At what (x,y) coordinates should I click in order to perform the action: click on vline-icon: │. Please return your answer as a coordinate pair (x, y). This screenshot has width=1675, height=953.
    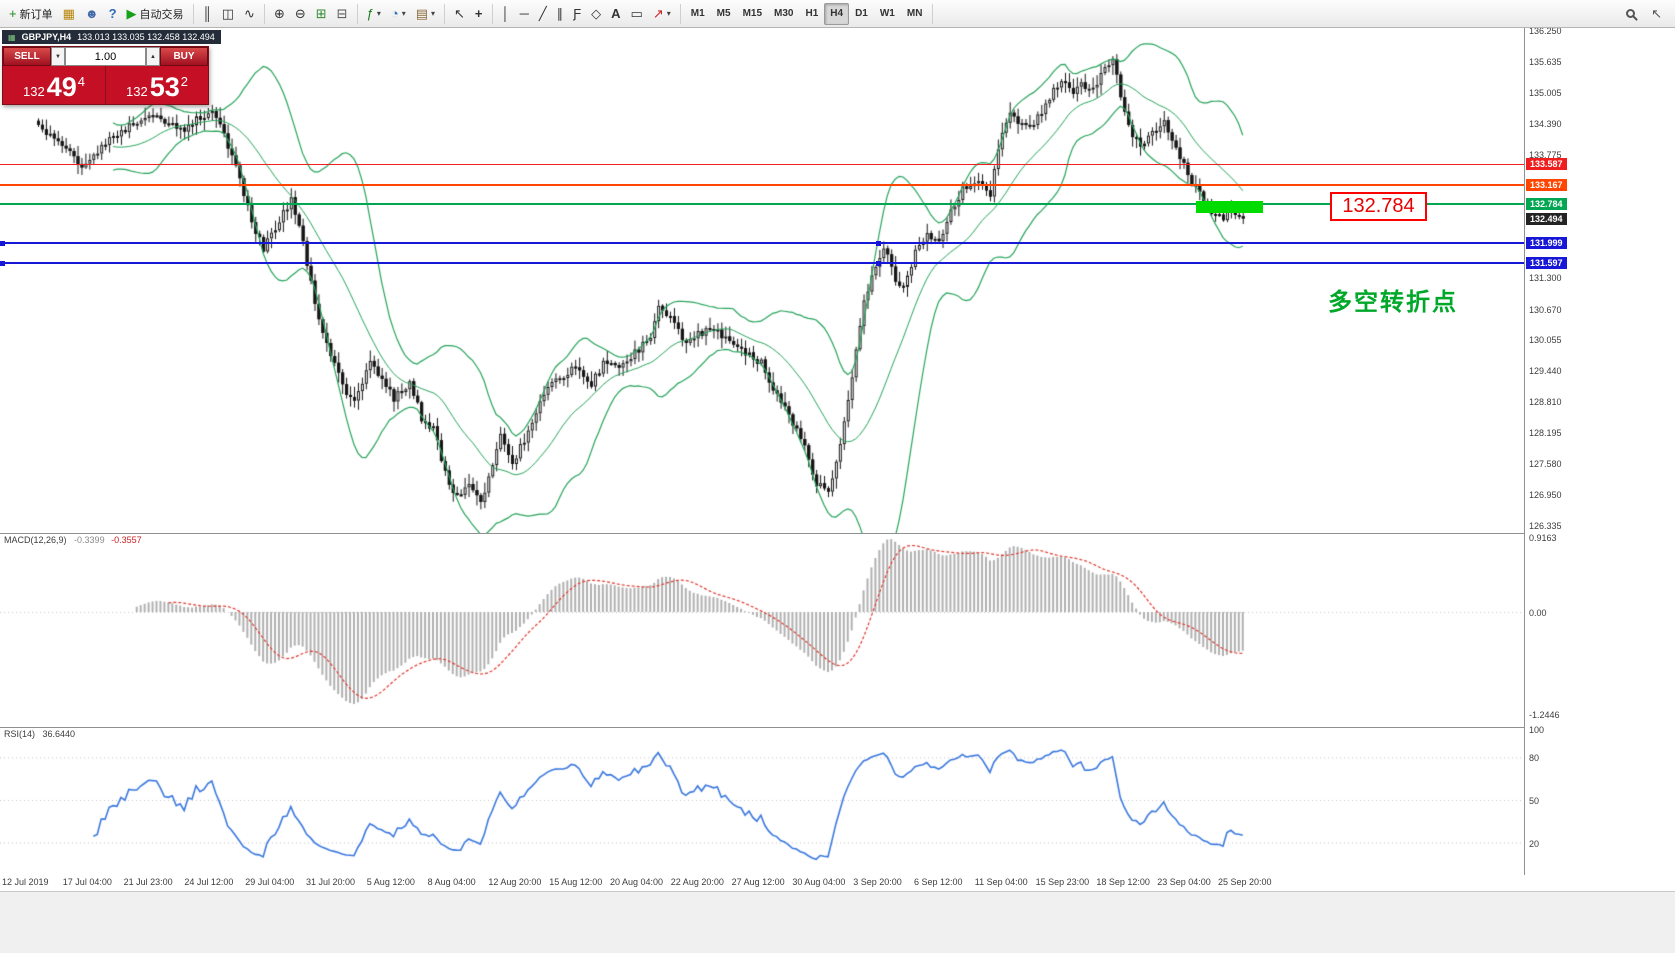
    Looking at the image, I should click on (505, 13).